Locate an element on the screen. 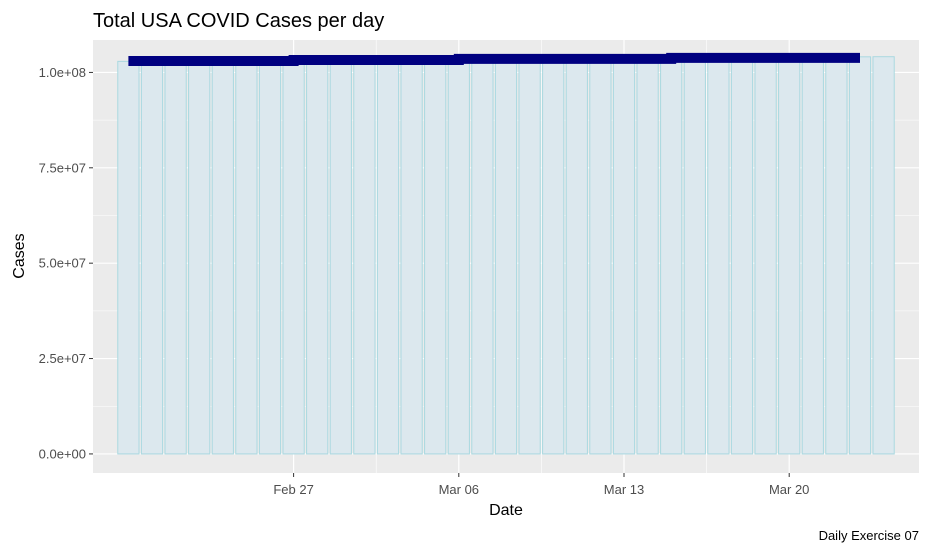 Image resolution: width=930 pixels, height=552 pixels. x-tick-label: Feb 27 is located at coordinates (293, 489).